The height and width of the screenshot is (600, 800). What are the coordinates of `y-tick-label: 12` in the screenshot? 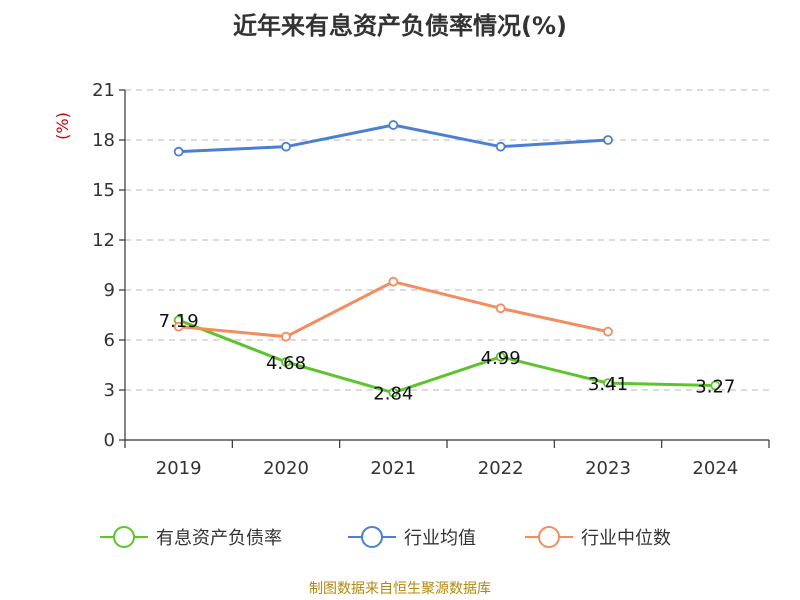 It's located at (103, 240).